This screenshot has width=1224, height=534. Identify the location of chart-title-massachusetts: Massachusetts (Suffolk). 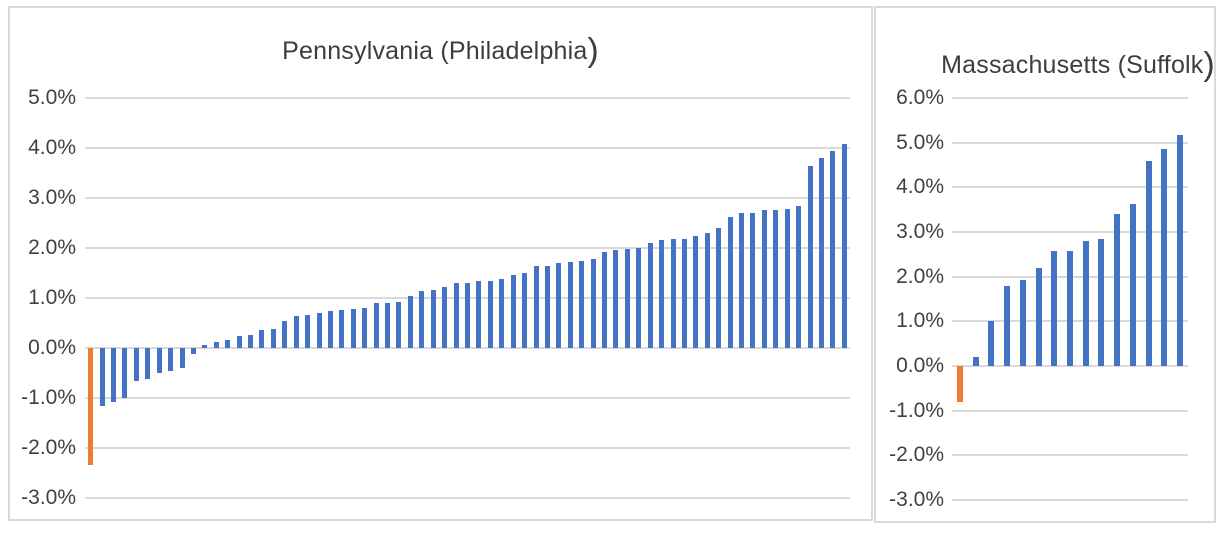
(1066, 65).